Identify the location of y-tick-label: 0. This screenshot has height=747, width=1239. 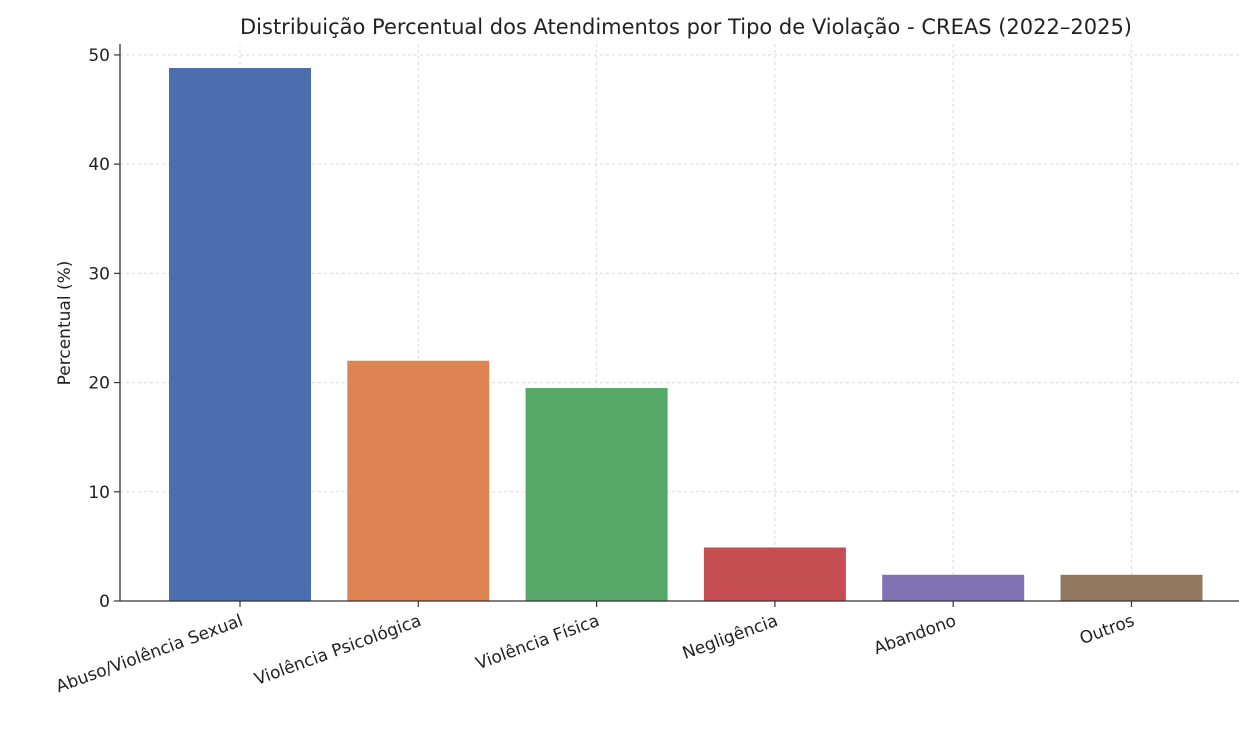
(104, 602).